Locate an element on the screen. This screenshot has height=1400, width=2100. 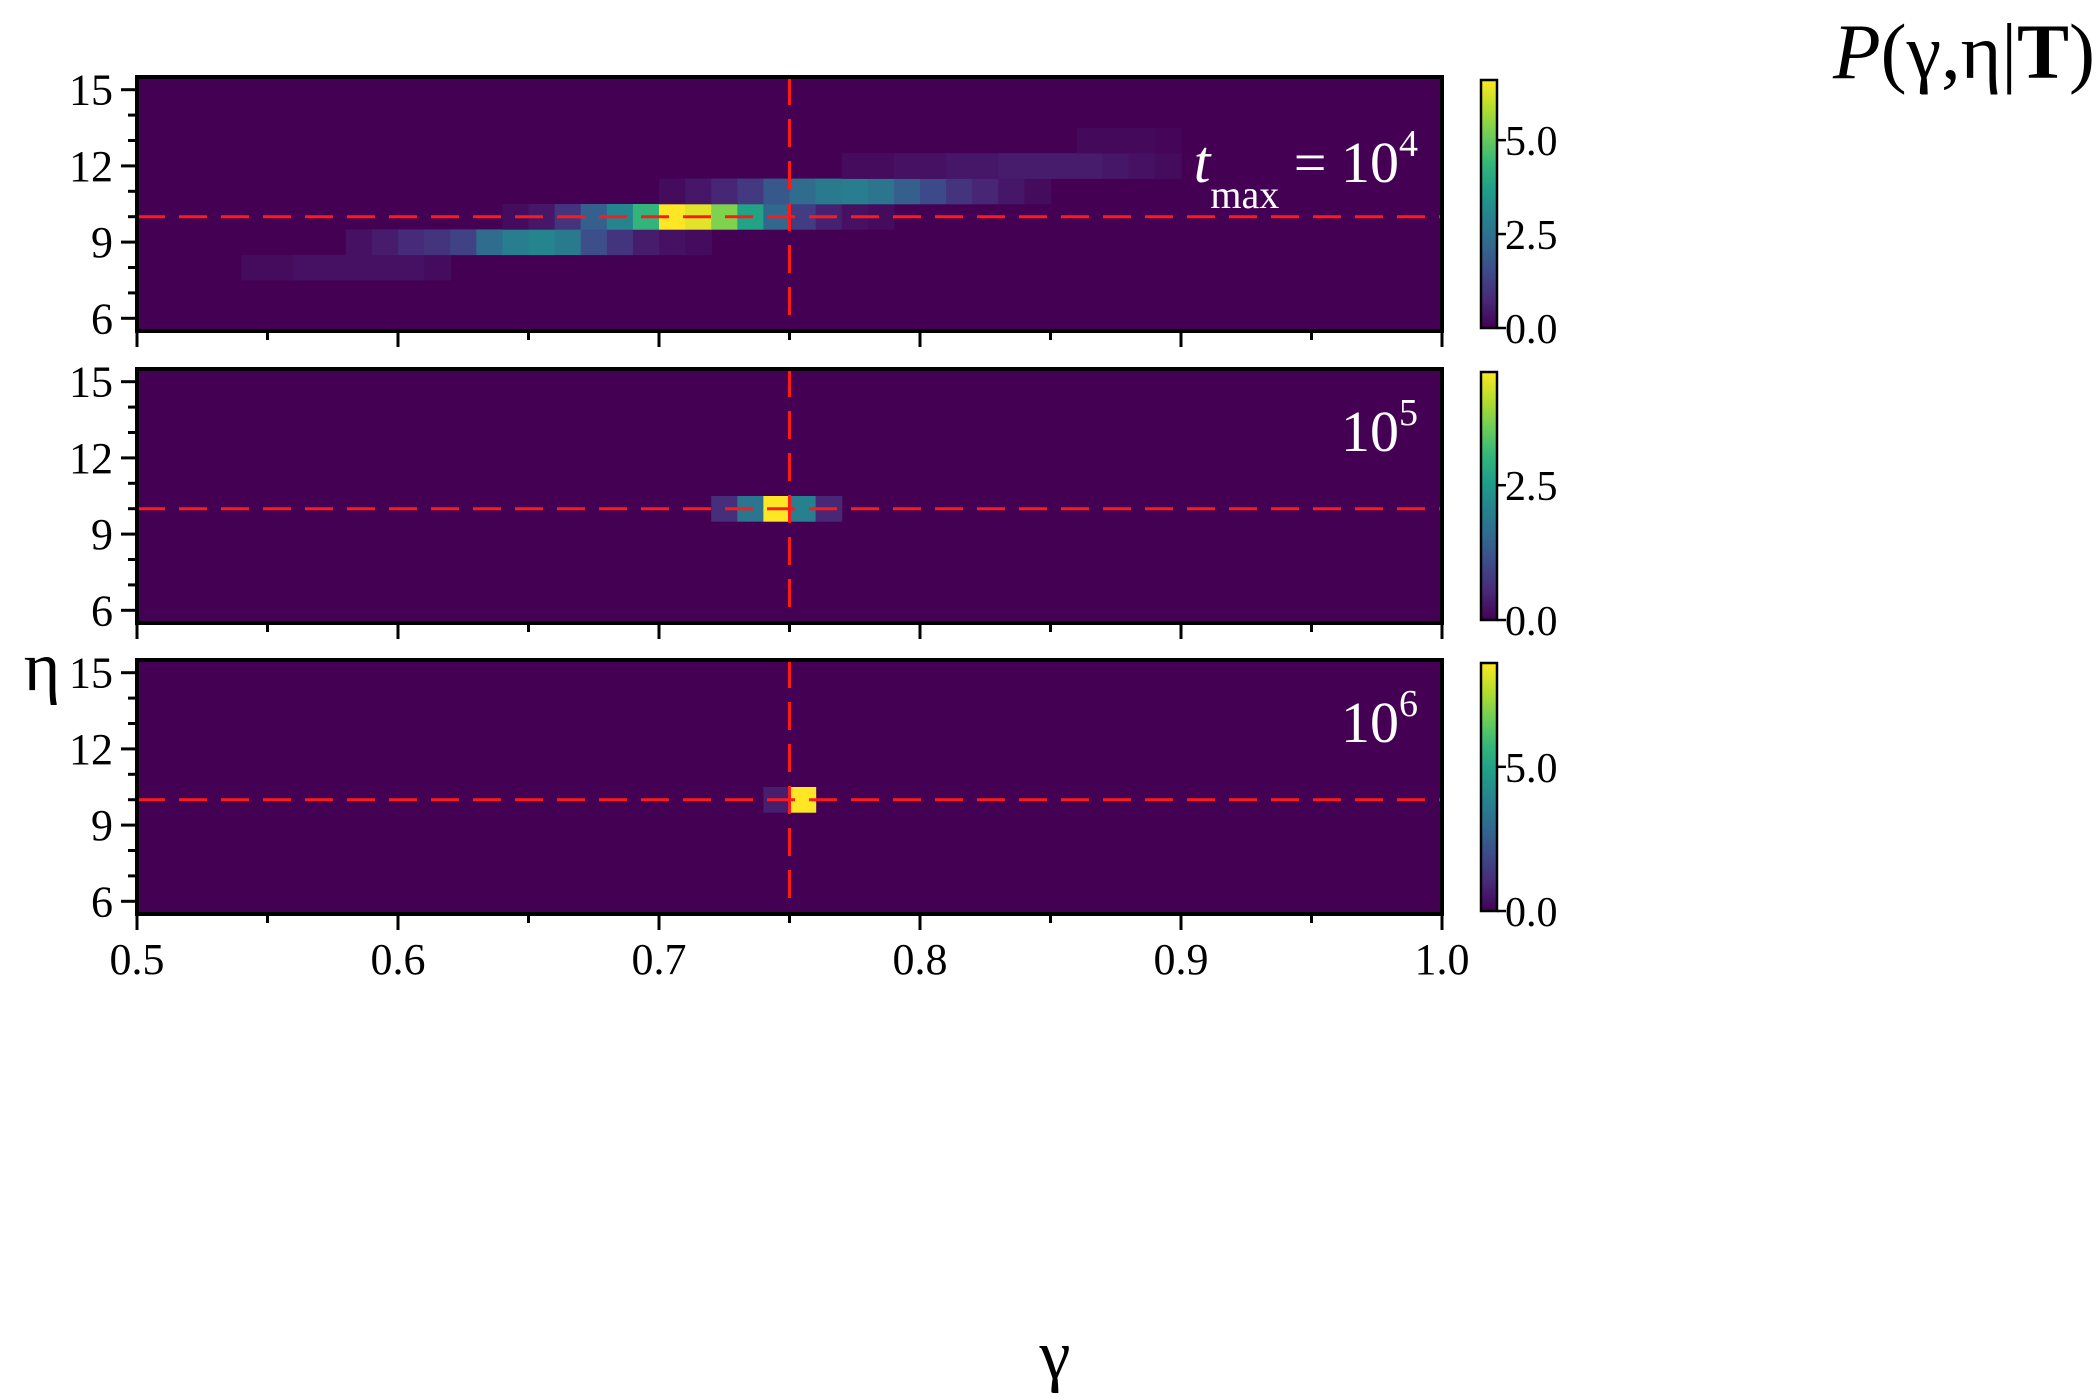
panel-1: 6 9 12 15 tmax = 104 is located at coordinates (756, 206).